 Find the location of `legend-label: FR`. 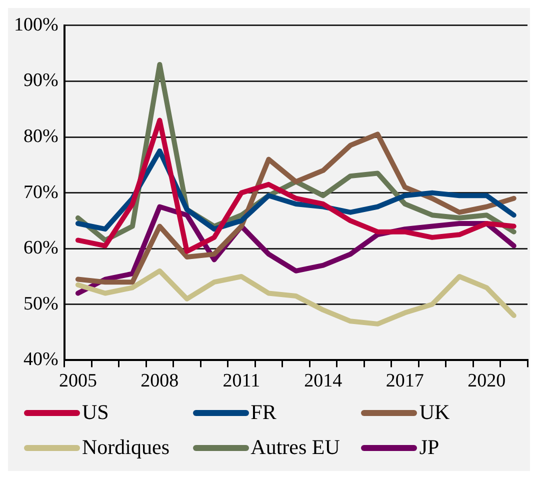

legend-label: FR is located at coordinates (263, 412).